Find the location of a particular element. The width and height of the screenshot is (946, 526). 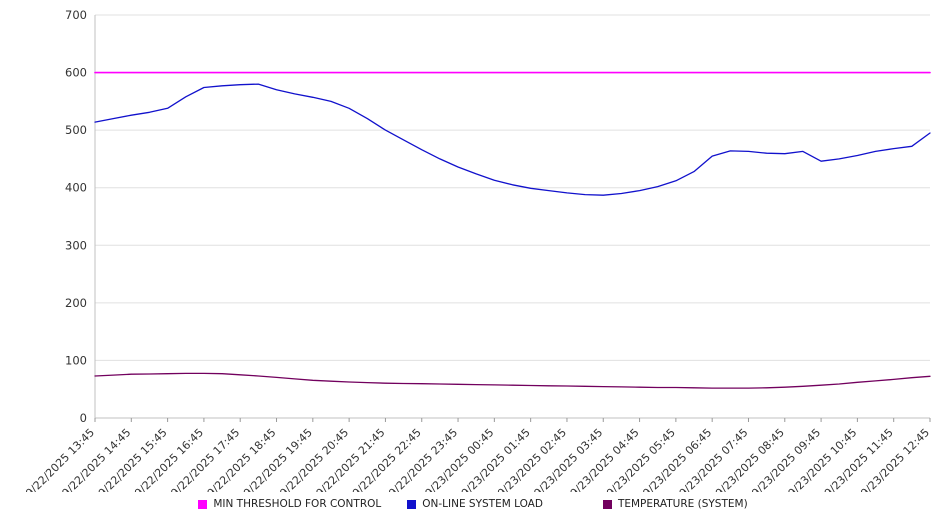

legend-label: MIN THRESHOLD FOR CONTROL is located at coordinates (297, 504).